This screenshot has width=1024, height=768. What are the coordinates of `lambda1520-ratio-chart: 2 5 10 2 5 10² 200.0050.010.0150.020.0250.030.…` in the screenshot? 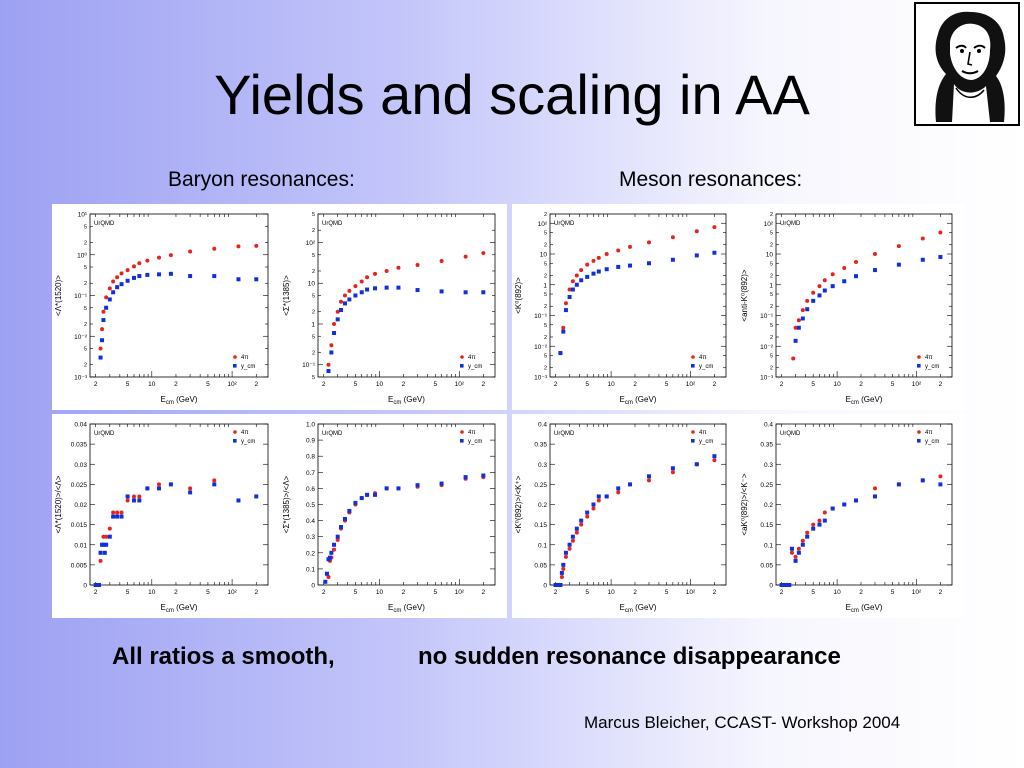 It's located at (161, 518).